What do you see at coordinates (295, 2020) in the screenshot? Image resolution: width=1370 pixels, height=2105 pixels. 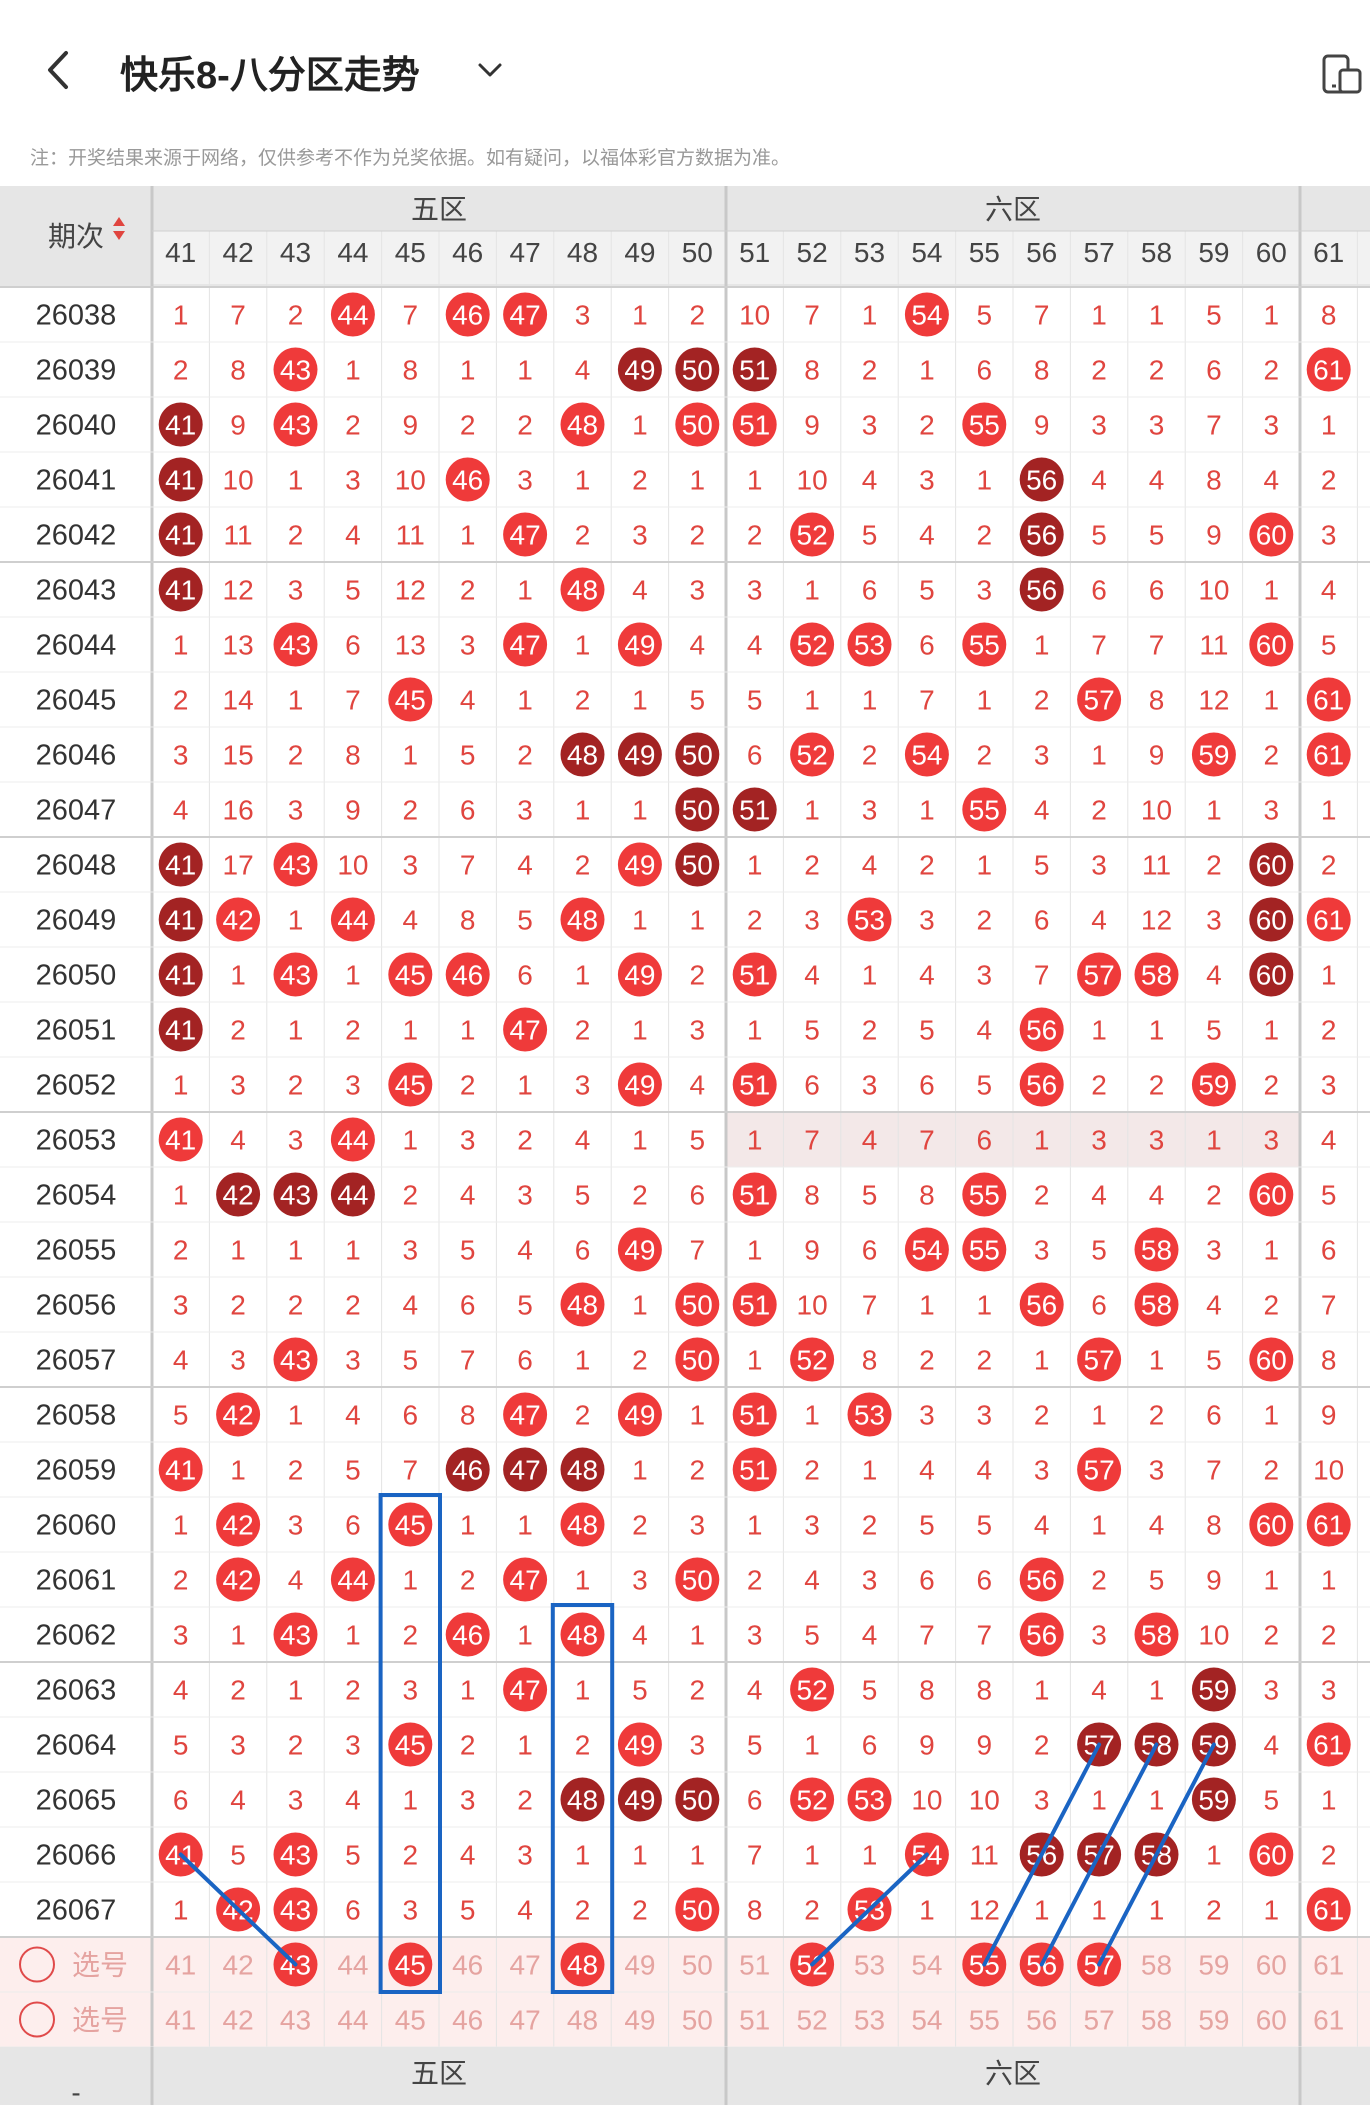 I see `select-number: 43` at bounding box center [295, 2020].